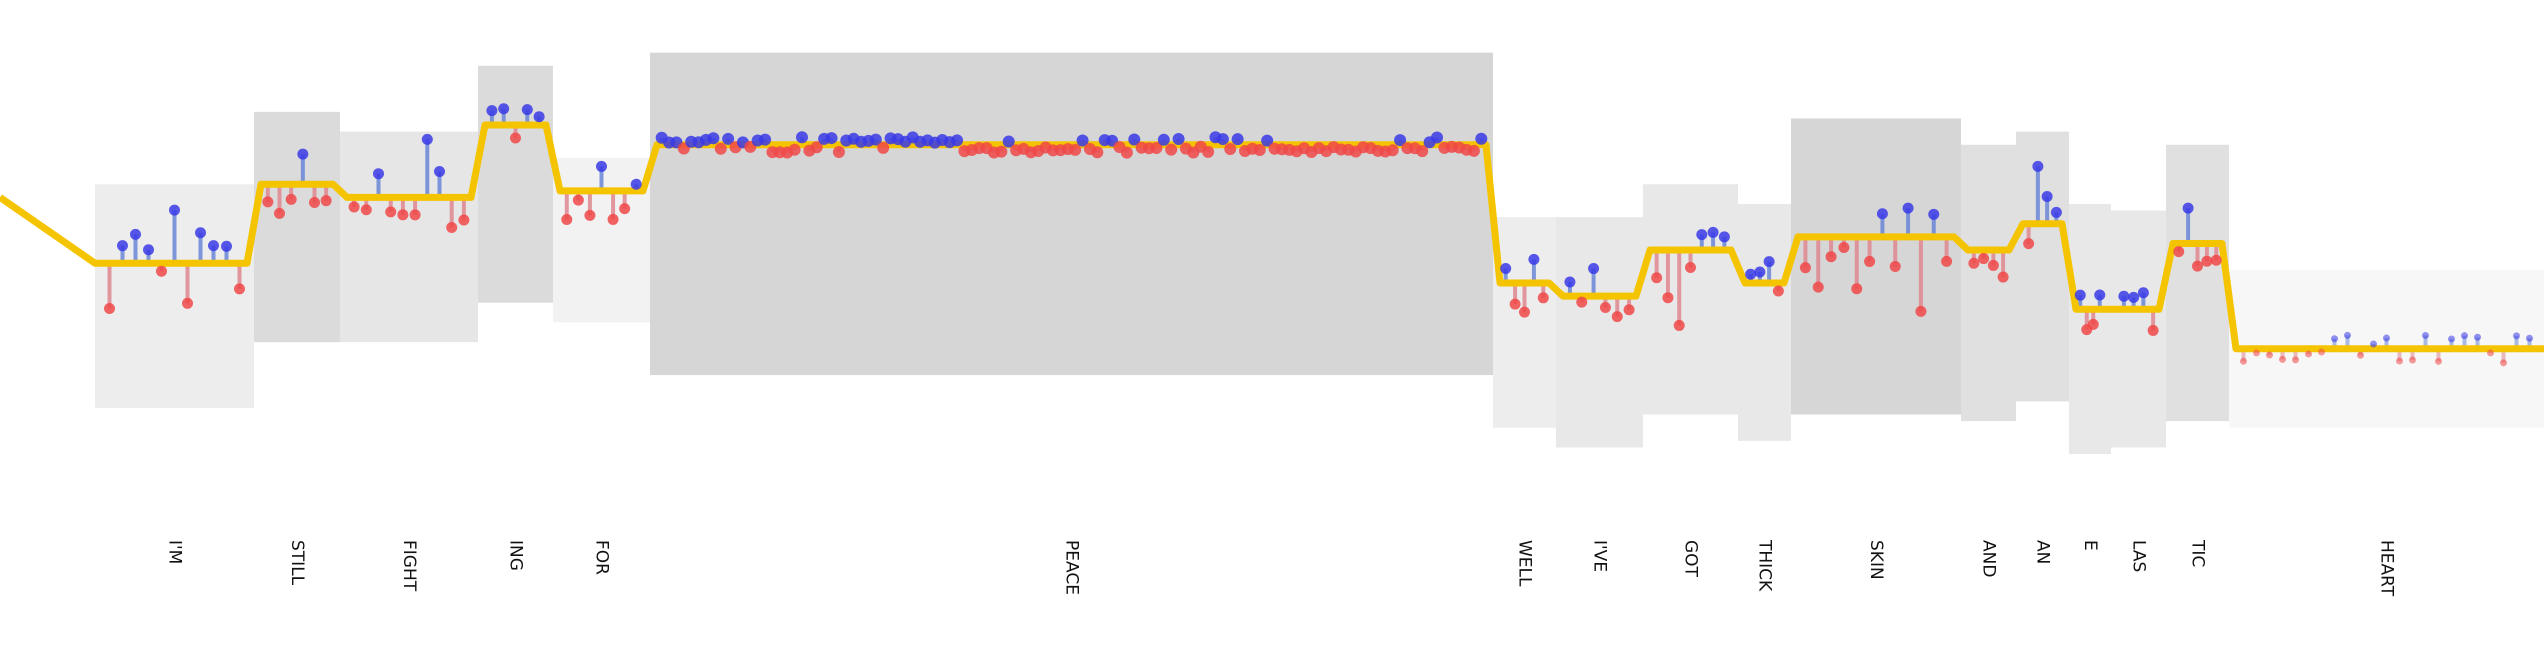 The width and height of the screenshot is (2544, 658). I want to click on word-label-5: PEACE, so click(1072, 567).